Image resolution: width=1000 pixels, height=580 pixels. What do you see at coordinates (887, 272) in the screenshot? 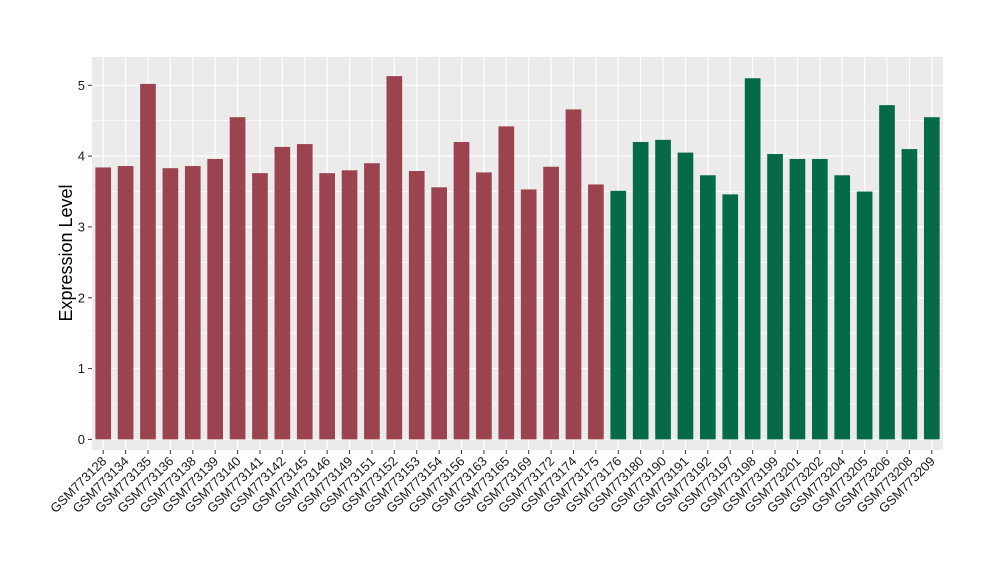
I see `bar-GSM773206` at bounding box center [887, 272].